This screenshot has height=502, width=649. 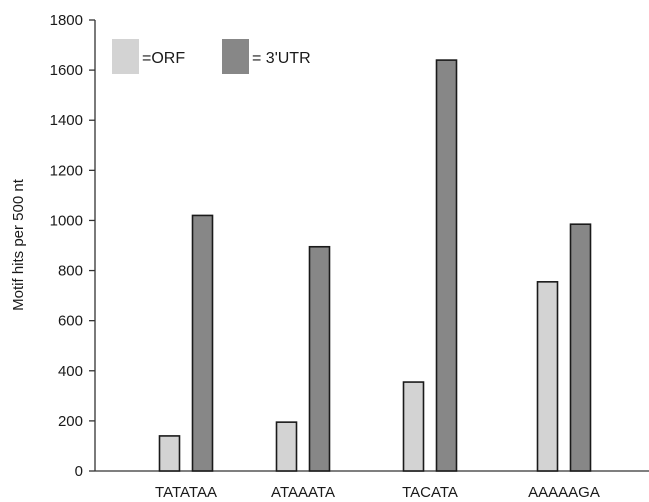 I want to click on x-tick-label: AAAAAGA, so click(x=564, y=492).